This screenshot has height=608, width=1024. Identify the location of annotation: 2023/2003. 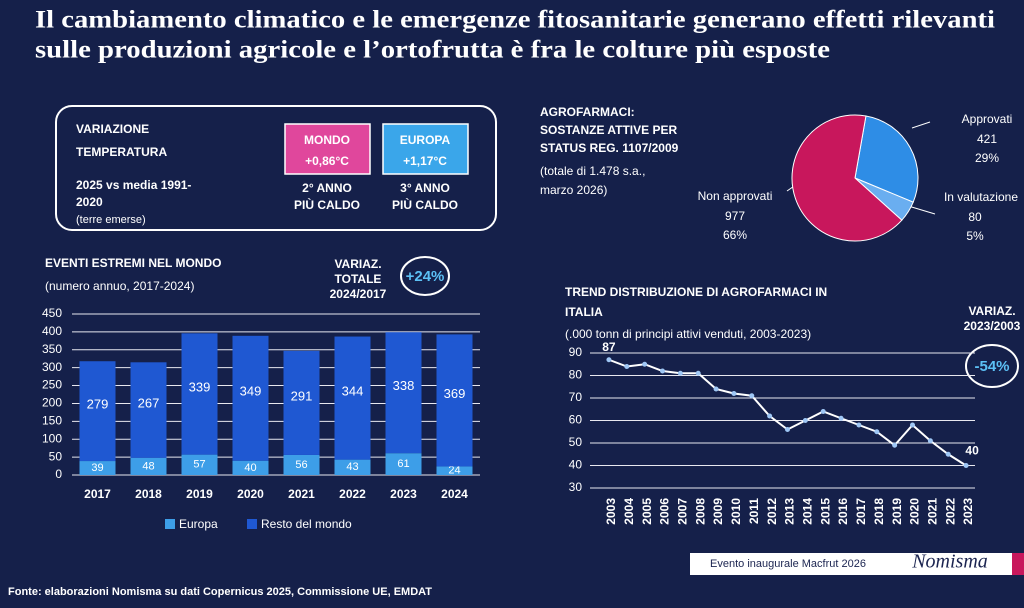
(992, 326).